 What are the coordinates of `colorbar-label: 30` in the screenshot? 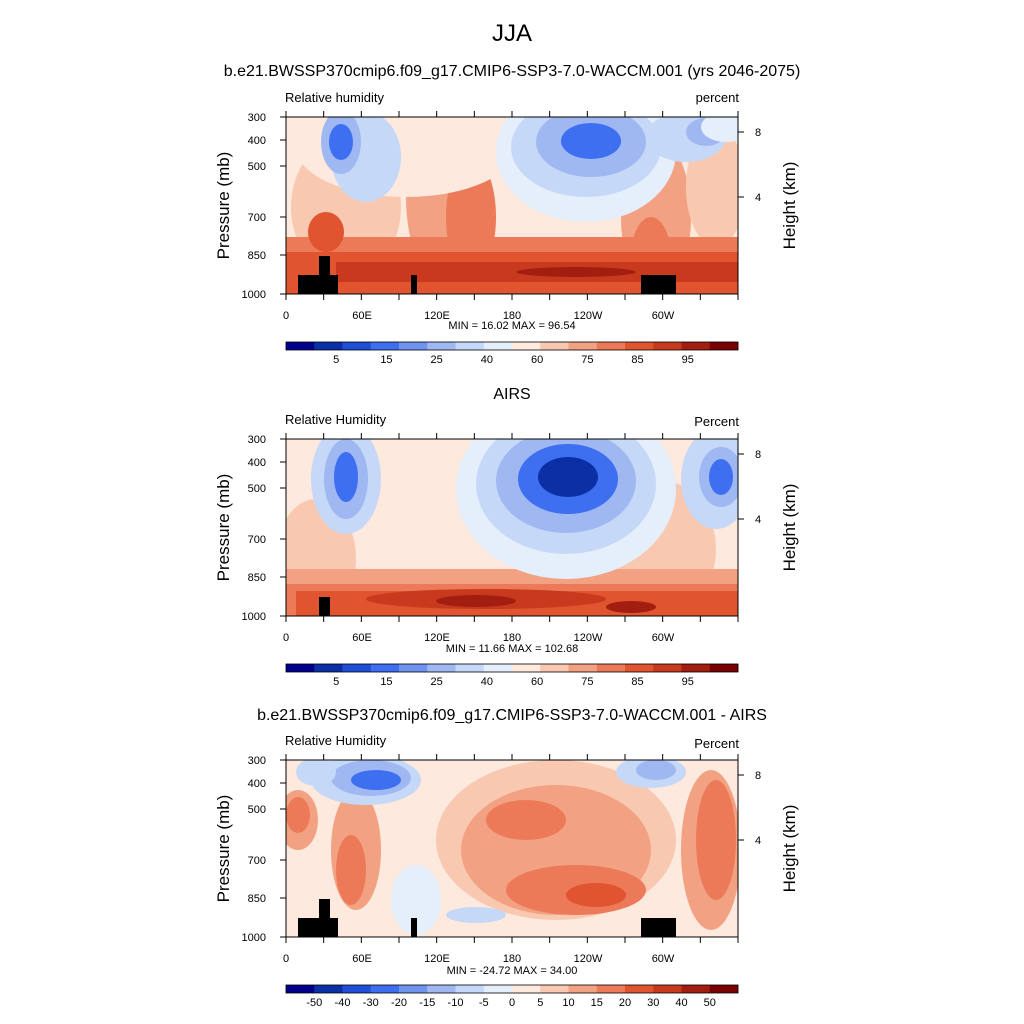 It's located at (653, 1003).